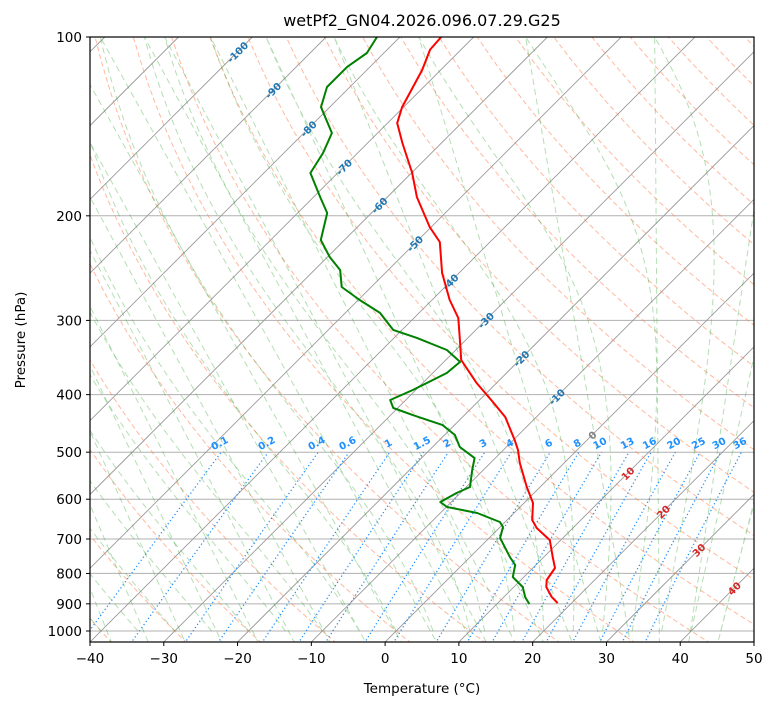  What do you see at coordinates (577, 443) in the screenshot?
I see `mixing-ratio-label: 8` at bounding box center [577, 443].